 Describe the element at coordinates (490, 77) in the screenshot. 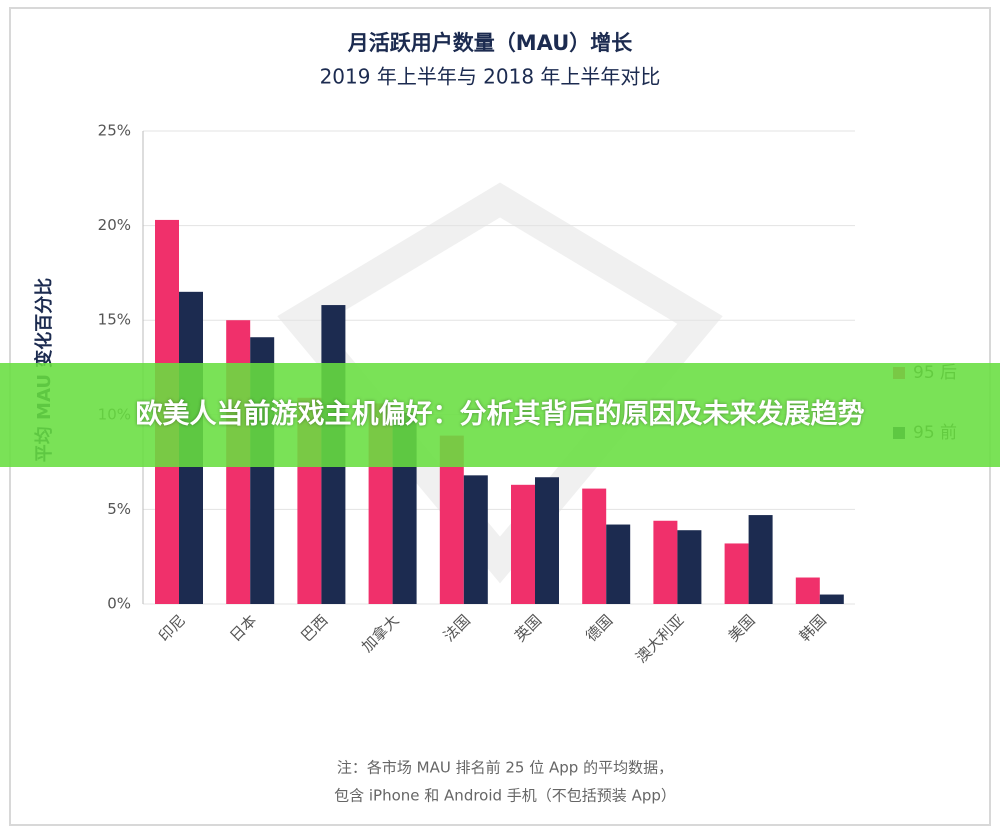

I see `chart-subtitle: 2019 年上半年与 2018 年上半年对比` at that location.